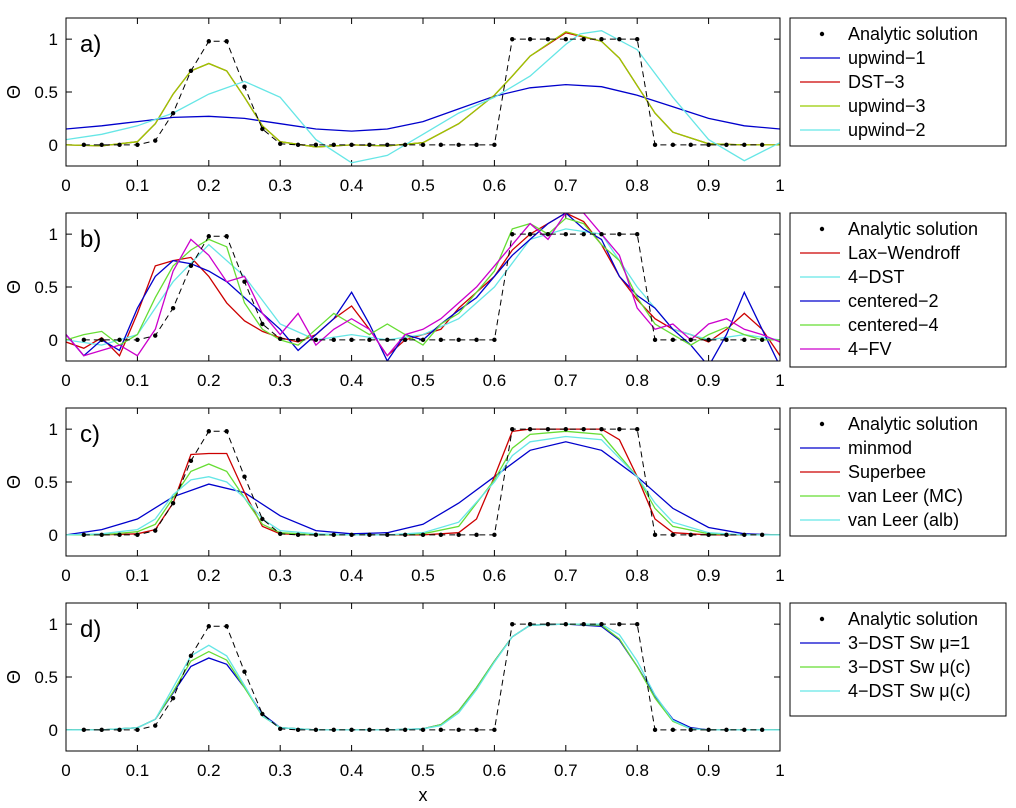 The height and width of the screenshot is (808, 1016). I want to click on legend-entry-3: 4−DST Sw μ(c), so click(909, 691).